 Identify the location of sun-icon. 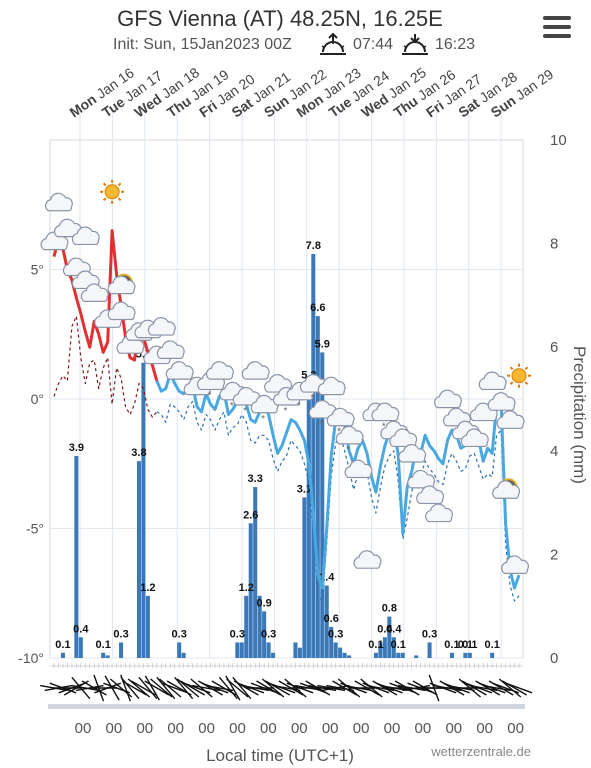
(112, 191).